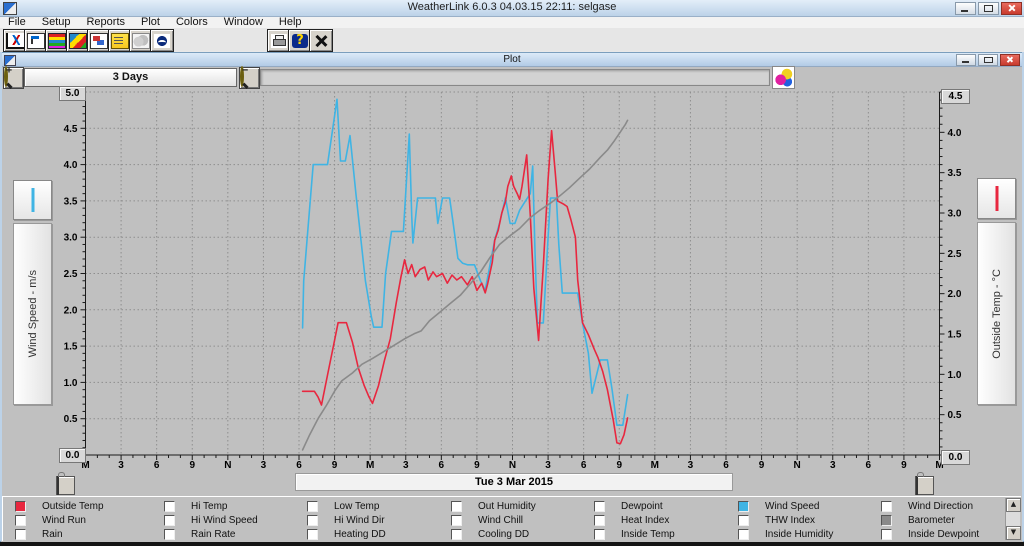 The image size is (1024, 546). I want to click on legend-scrollbar: ▲ ▼, so click(1013, 519).